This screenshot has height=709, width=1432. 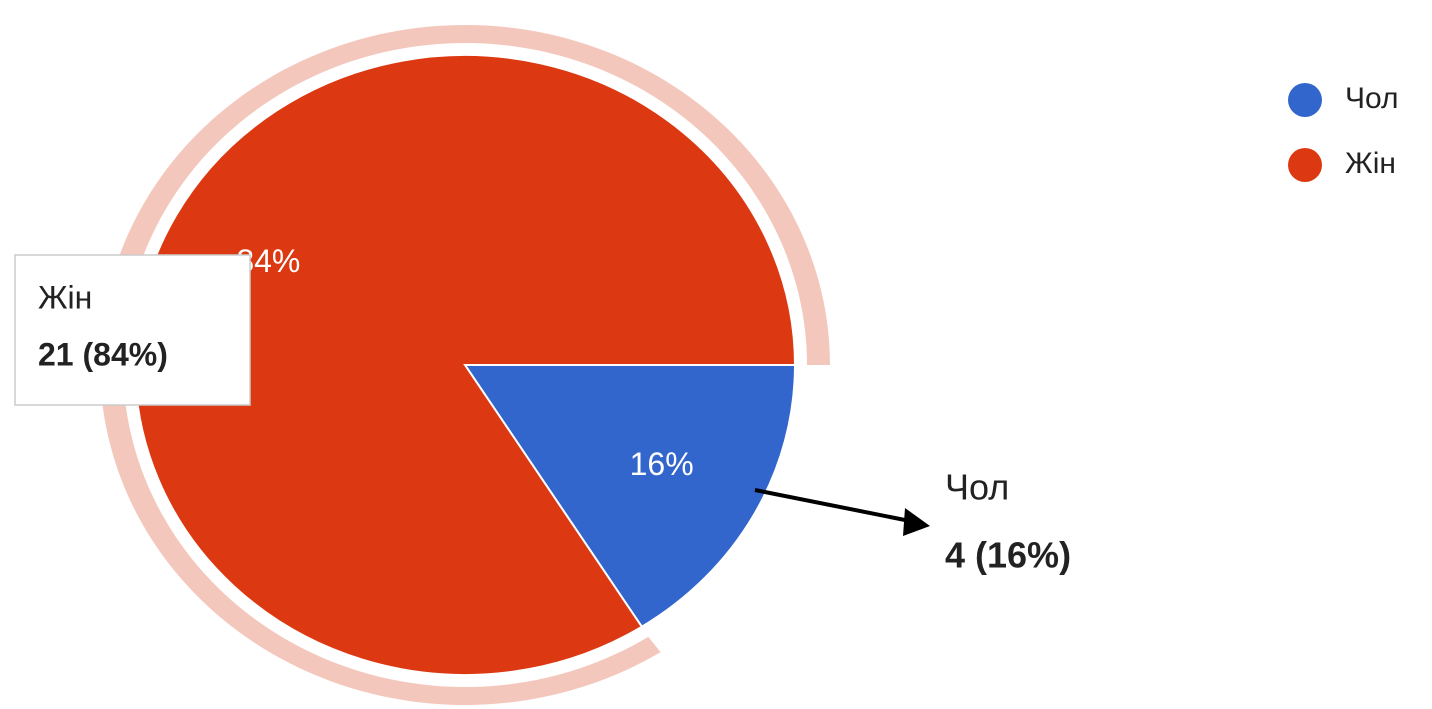 I want to click on arrow-line, so click(x=835, y=506).